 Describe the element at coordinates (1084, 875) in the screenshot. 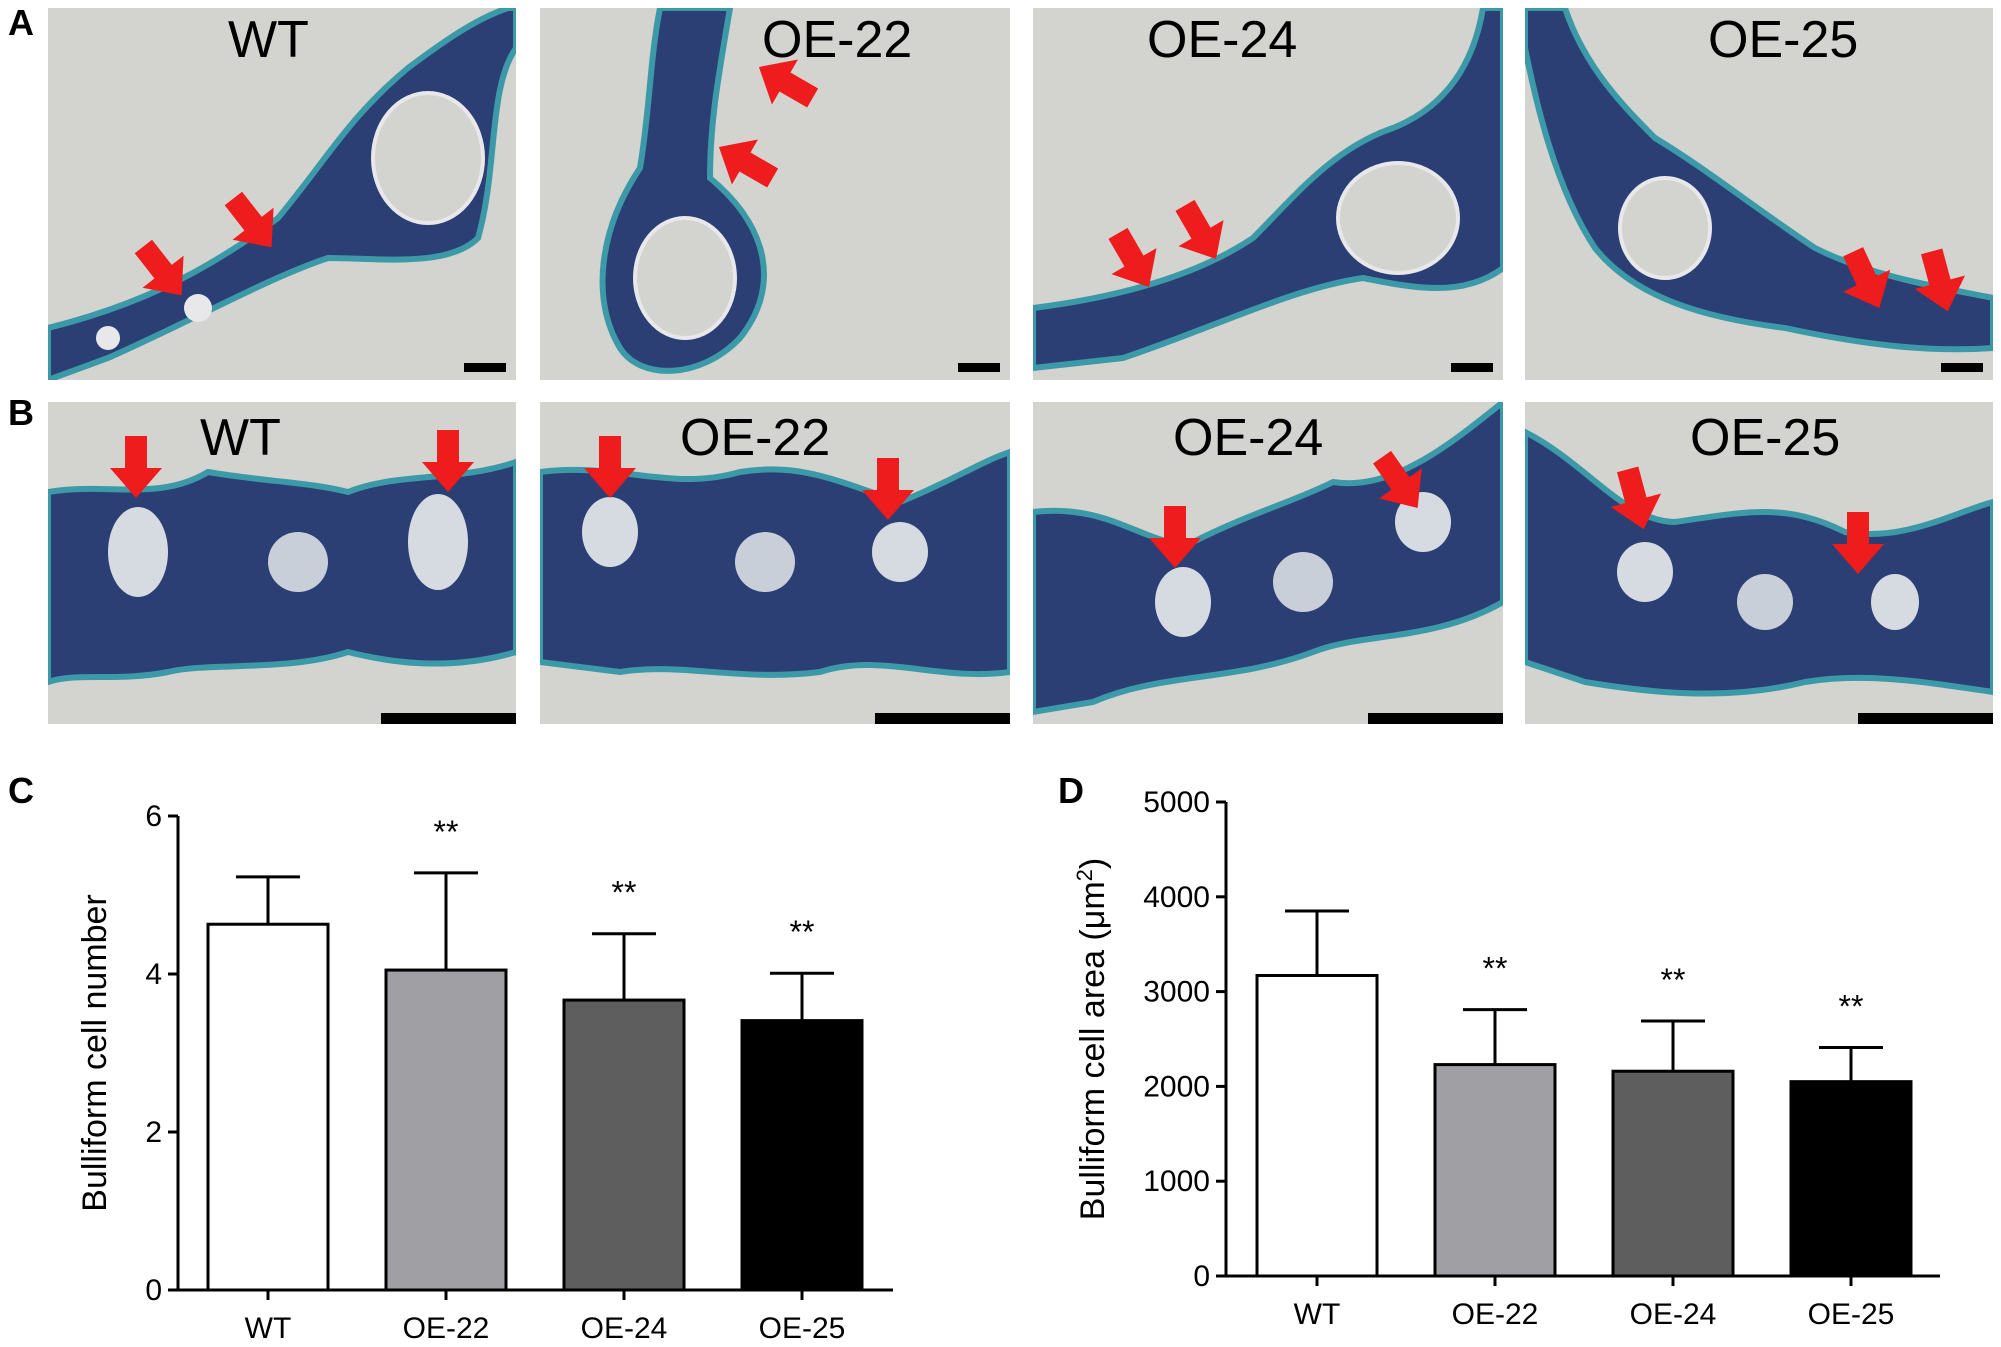

I see `y-axis-title-superscript: 2` at that location.